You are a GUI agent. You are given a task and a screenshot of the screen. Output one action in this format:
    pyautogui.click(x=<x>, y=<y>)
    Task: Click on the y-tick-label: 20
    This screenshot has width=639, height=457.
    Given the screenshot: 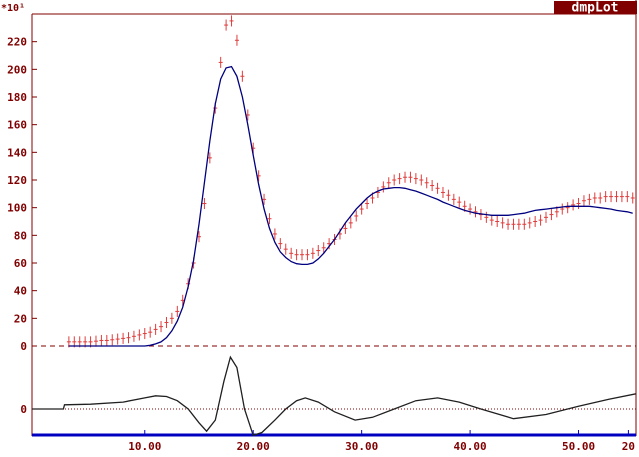 What is the action you would take?
    pyautogui.click(x=20, y=318)
    